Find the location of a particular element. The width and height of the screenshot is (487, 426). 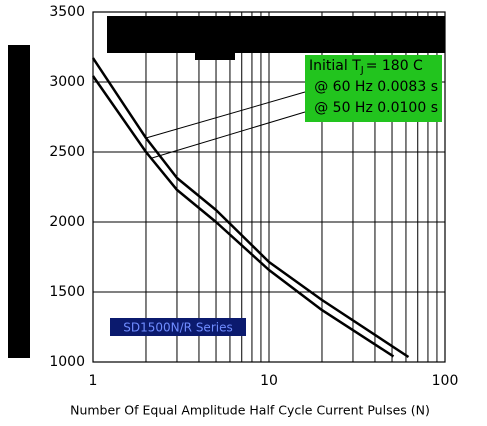

series-label-box is located at coordinates (178, 327).